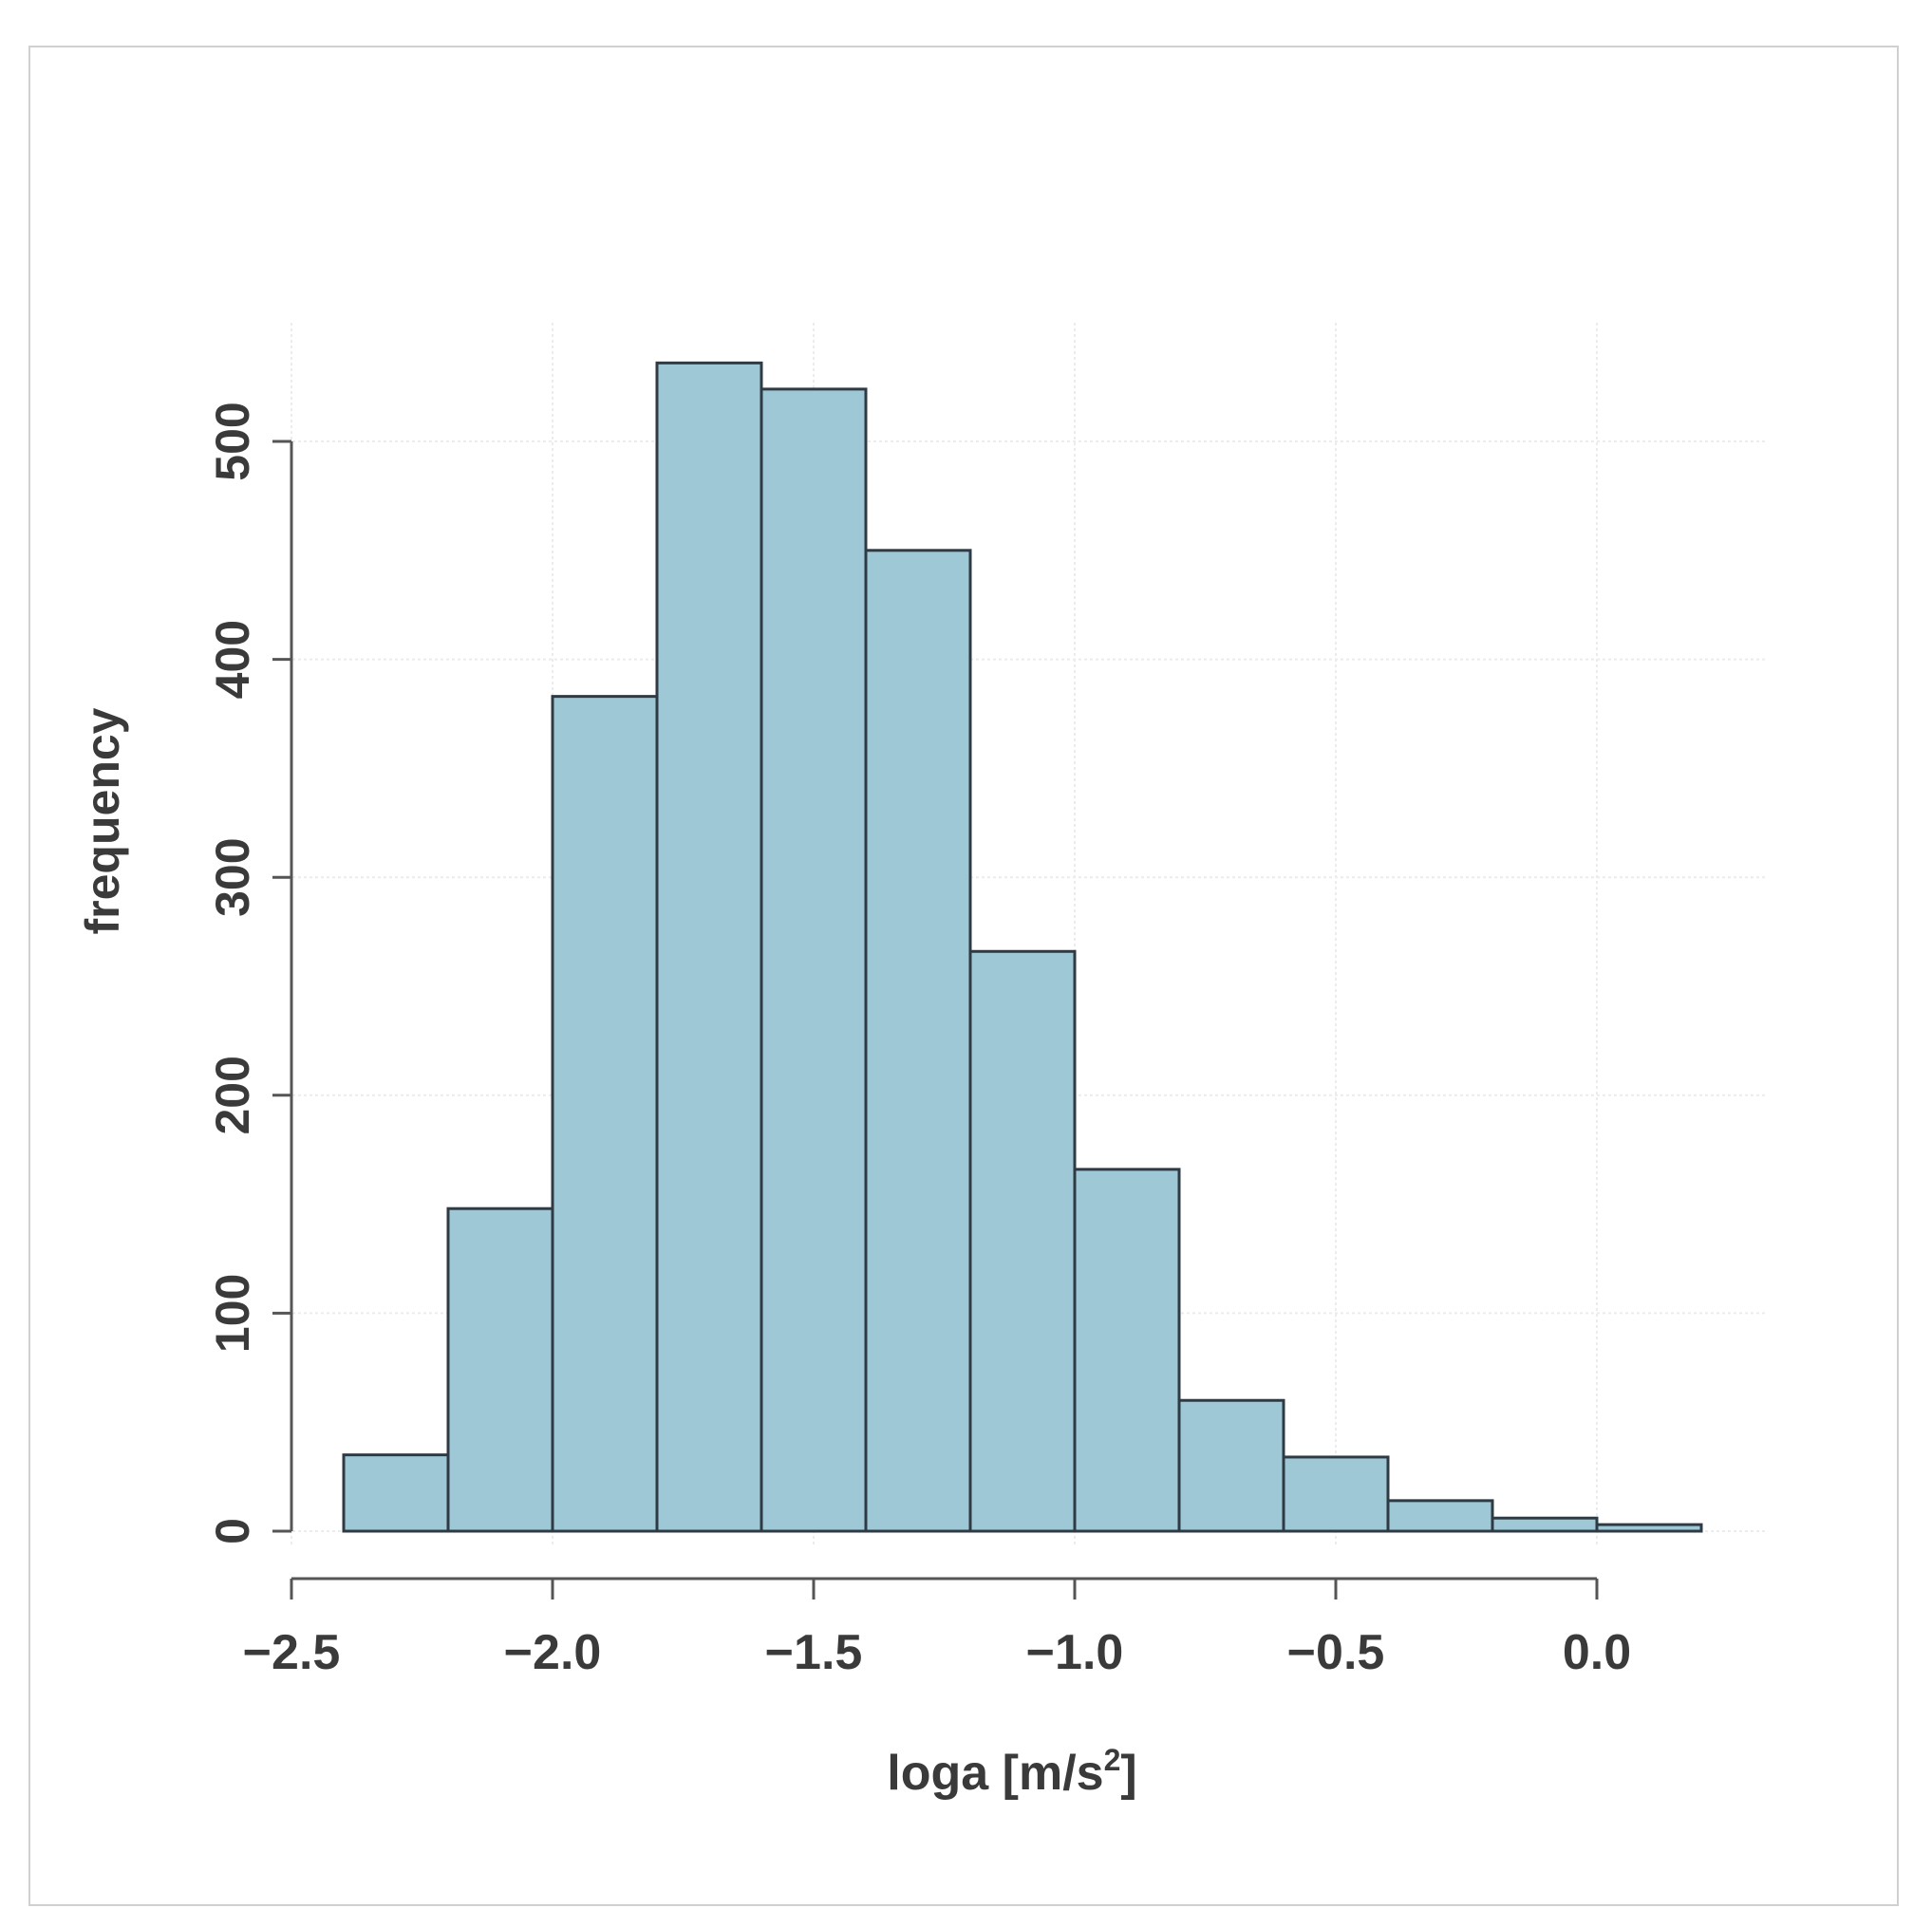  I want to click on x-tick-label: −1.5, so click(814, 1652).